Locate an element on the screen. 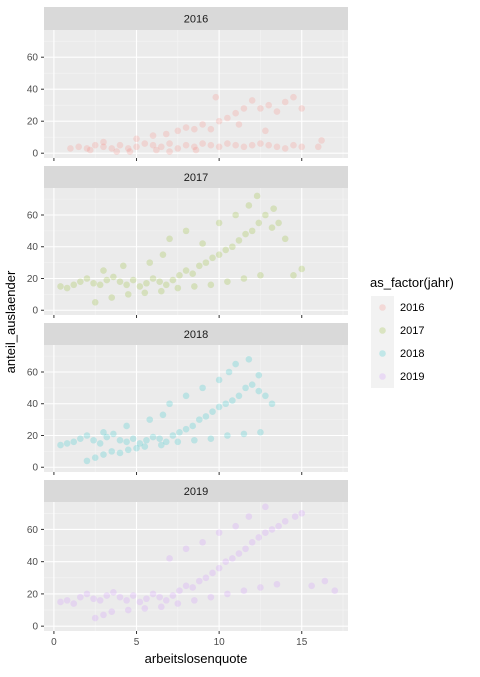 The height and width of the screenshot is (677, 480). y-tick-label: 40 is located at coordinates (33, 247).